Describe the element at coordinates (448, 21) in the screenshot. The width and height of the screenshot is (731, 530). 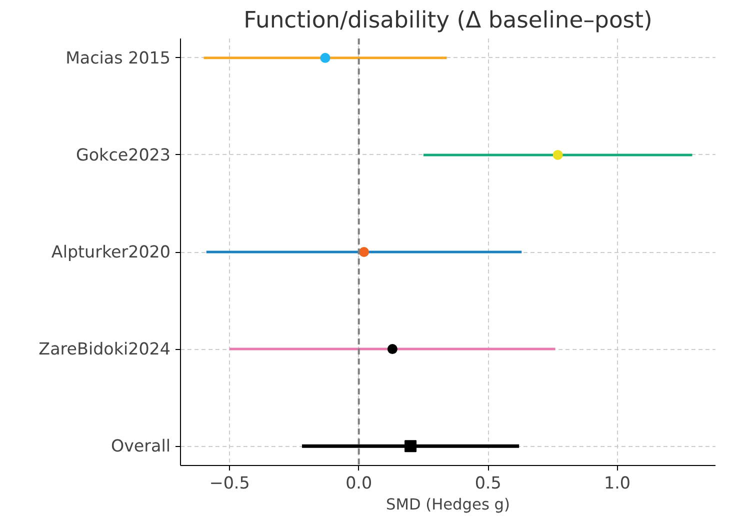
I see `chart-title: Function/disability (Δ baseline–post)` at that location.